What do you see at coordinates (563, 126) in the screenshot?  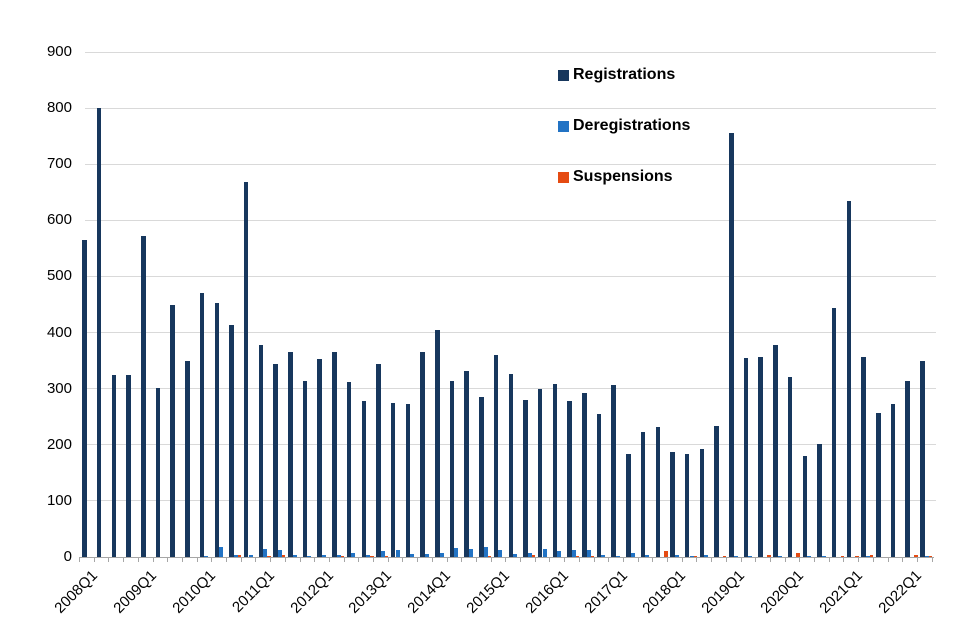 I see `deregistrations-swatch-icon` at bounding box center [563, 126].